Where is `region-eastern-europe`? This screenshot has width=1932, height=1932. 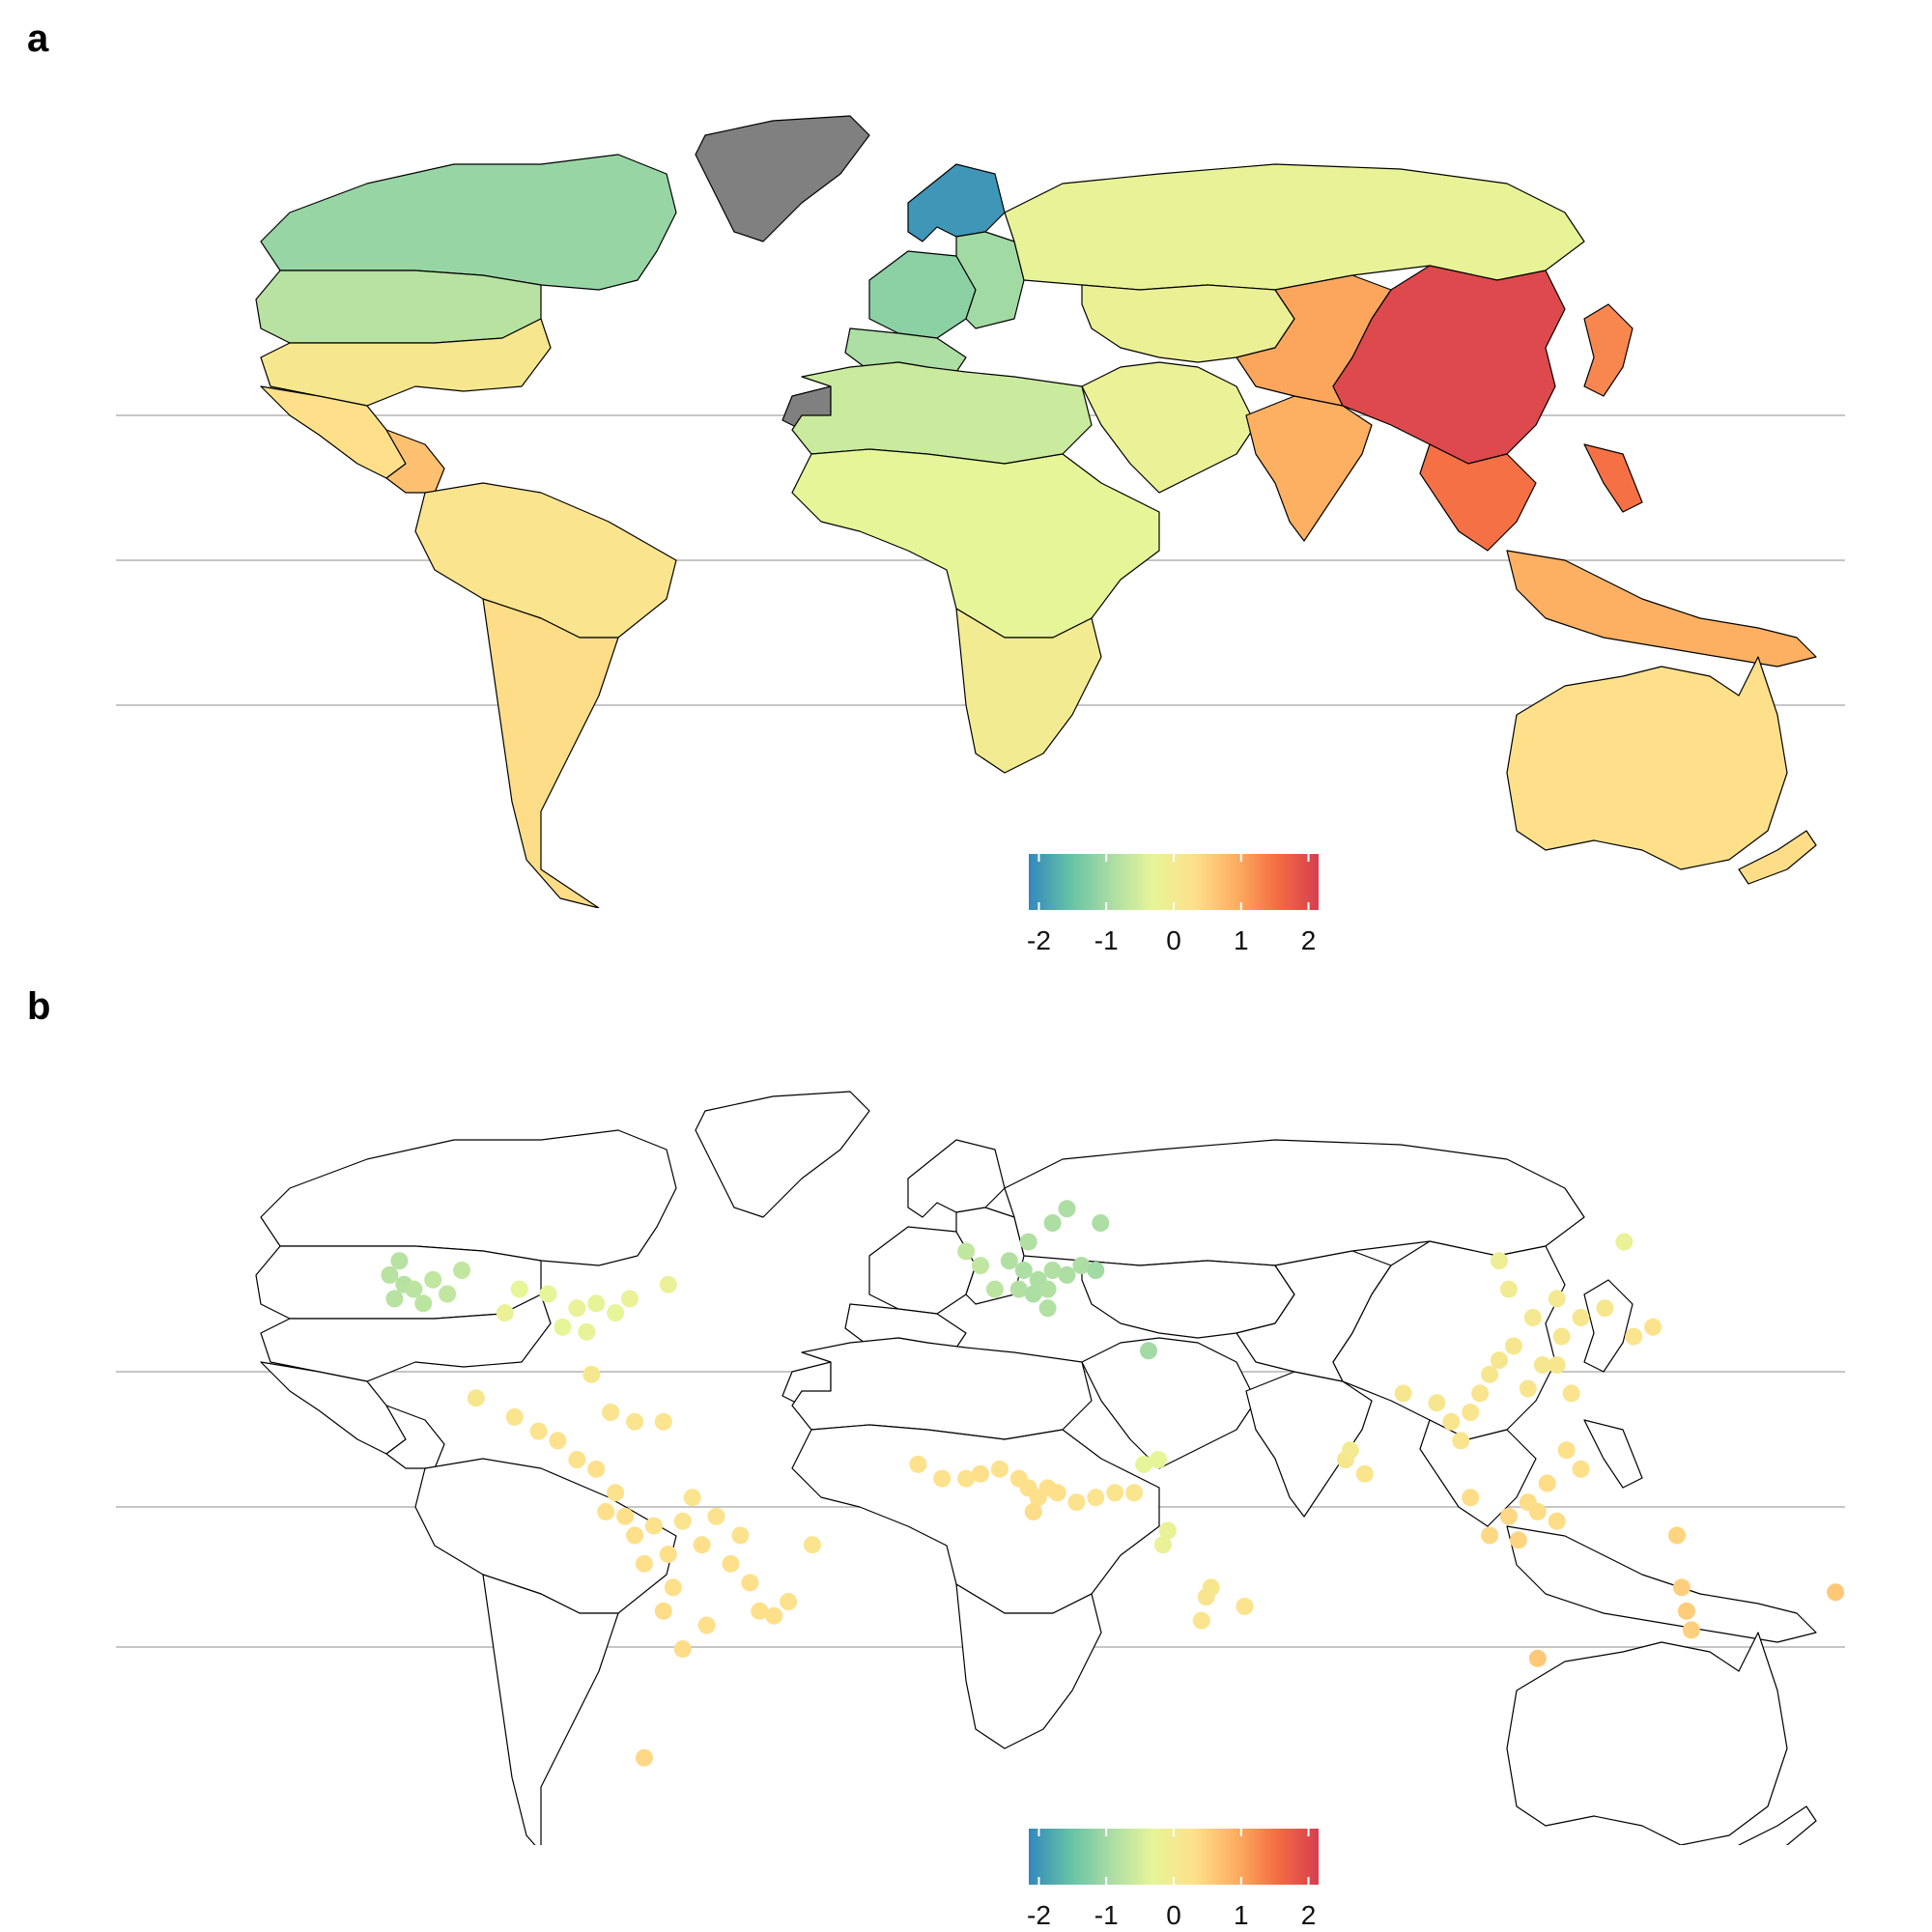
region-eastern-europe is located at coordinates (990, 280).